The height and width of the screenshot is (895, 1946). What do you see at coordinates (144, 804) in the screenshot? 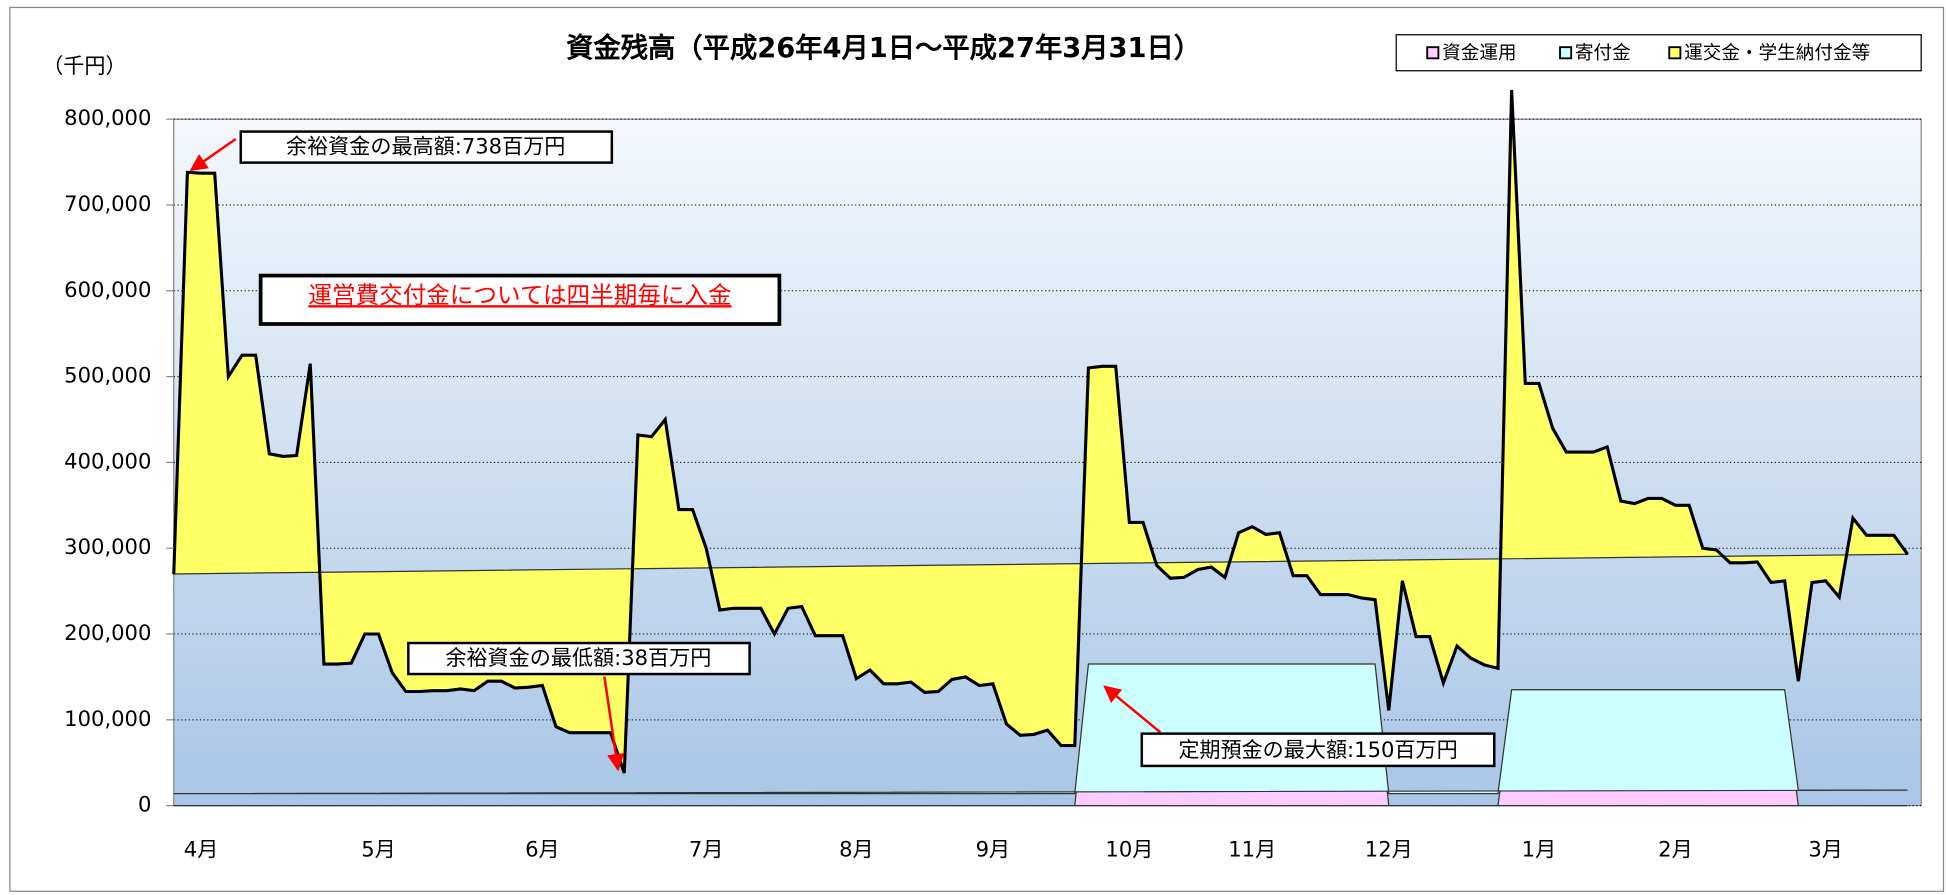
I see `y-tick-label: 0` at bounding box center [144, 804].